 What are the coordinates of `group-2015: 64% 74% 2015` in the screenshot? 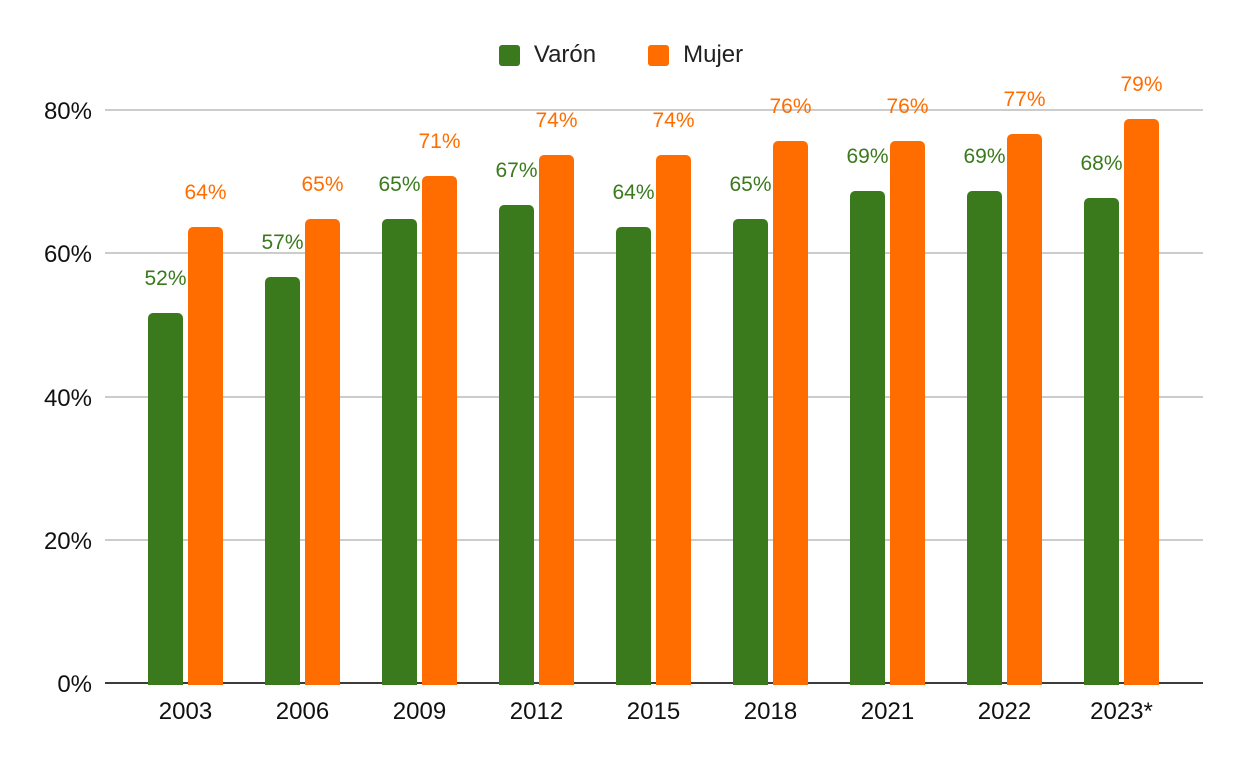 It's located at (653, 417).